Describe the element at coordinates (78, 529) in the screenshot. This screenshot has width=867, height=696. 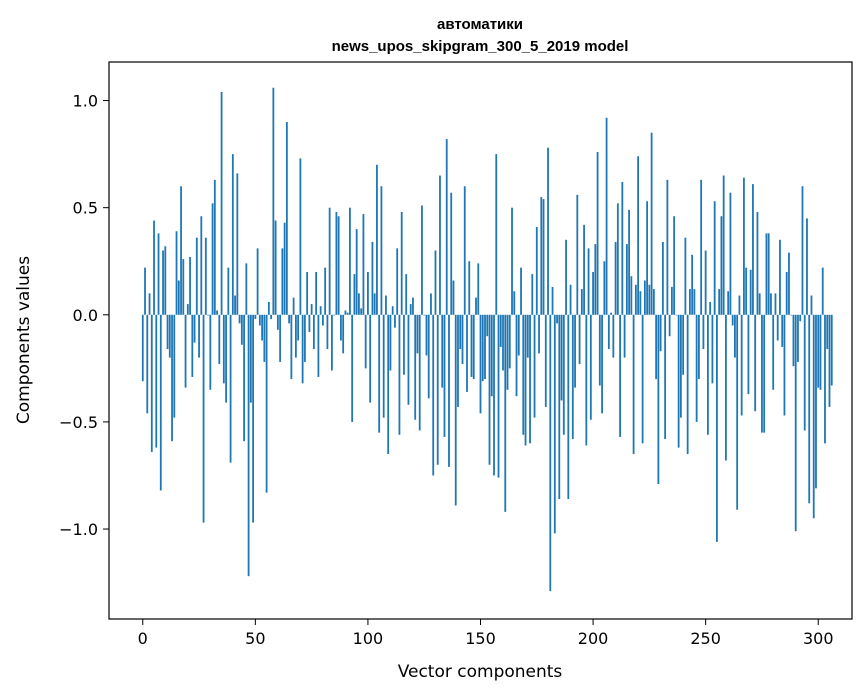
I see `y-tick-label: −1.0` at that location.